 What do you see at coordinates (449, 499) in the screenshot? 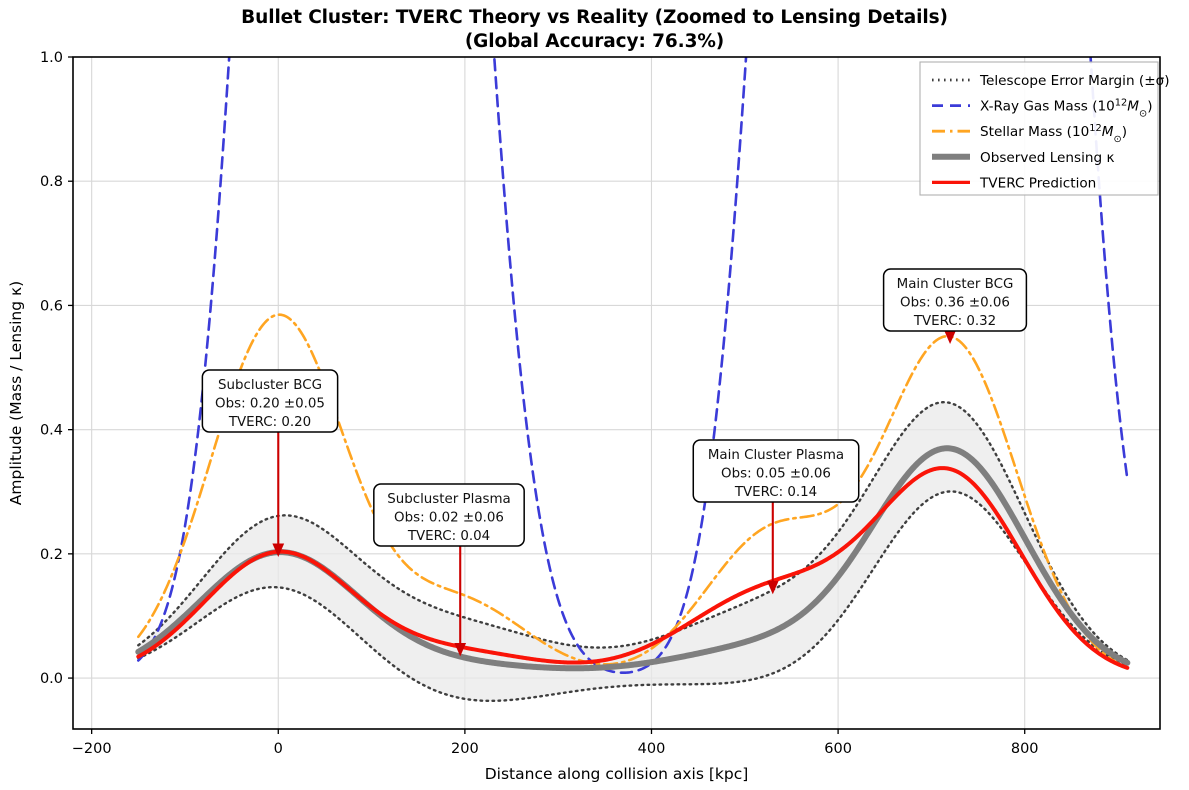
I see `annotation-line: Subcluster Plasma` at bounding box center [449, 499].